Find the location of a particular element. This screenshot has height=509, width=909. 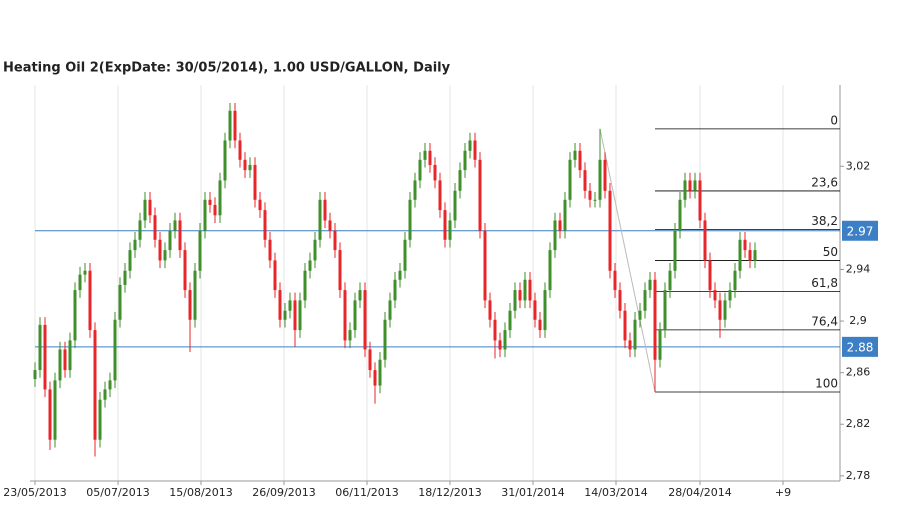

x-tick-label: 06/11/2013 is located at coordinates (366, 492).